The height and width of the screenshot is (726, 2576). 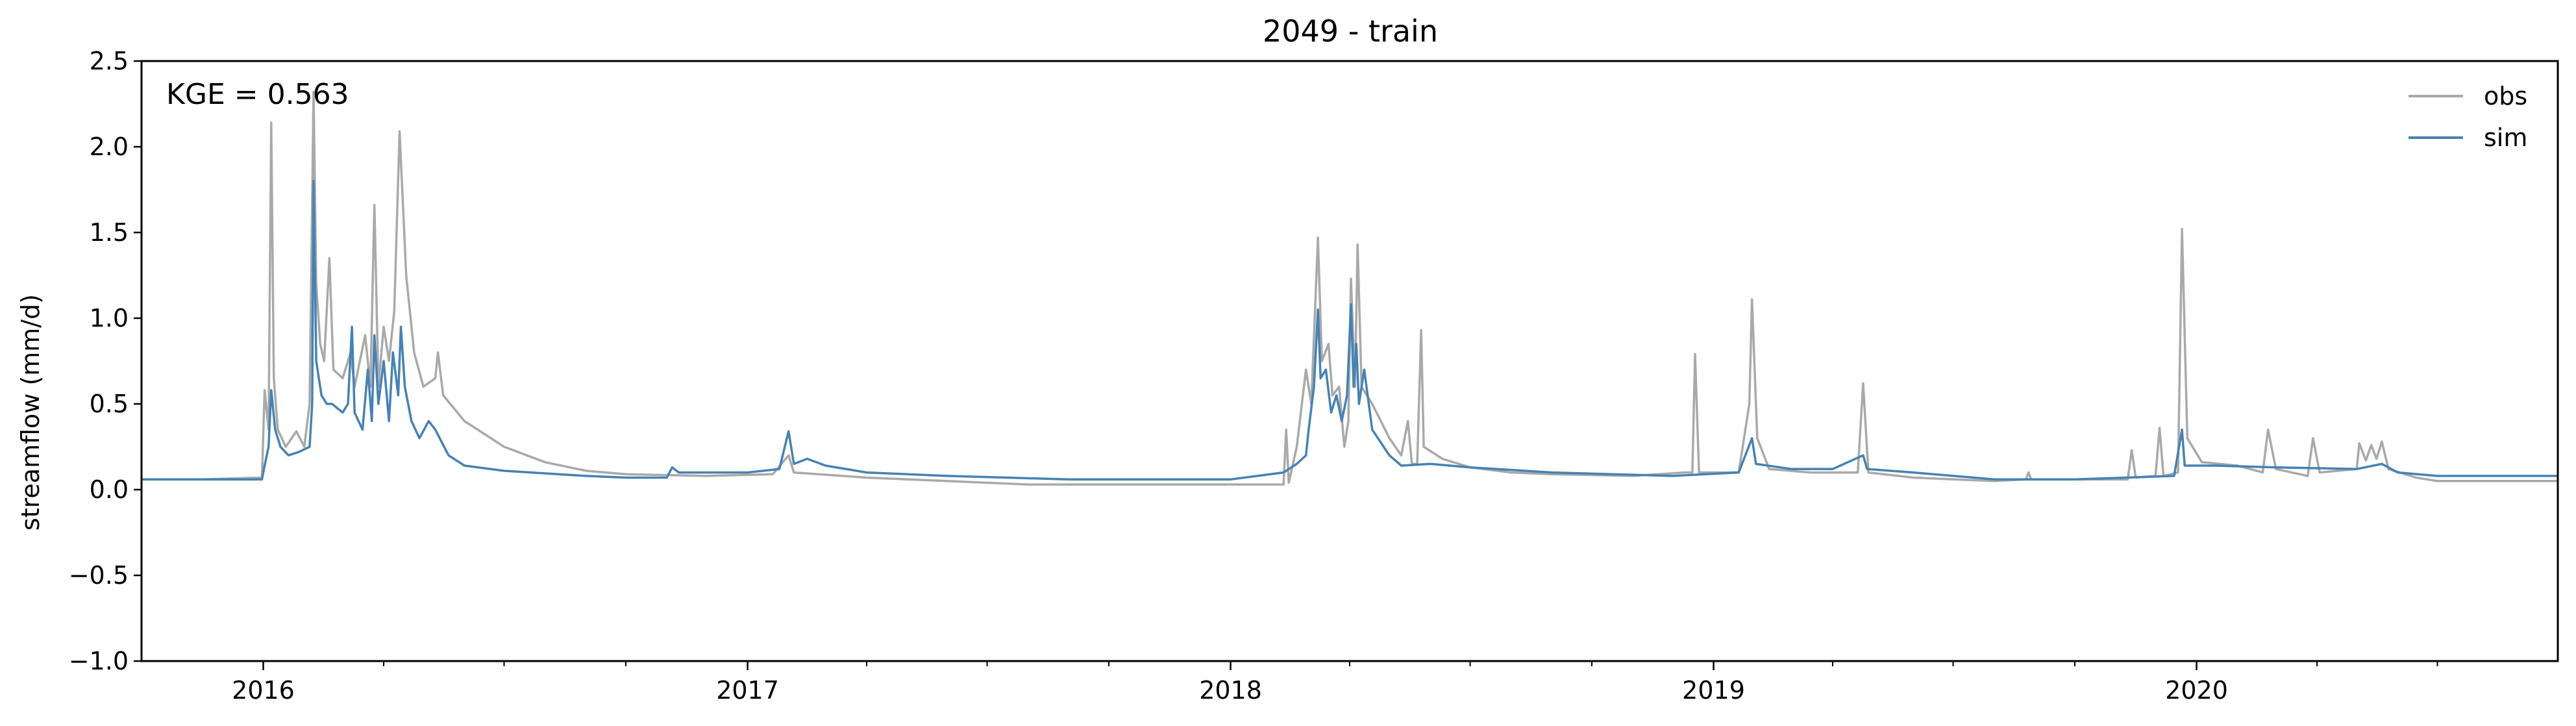 What do you see at coordinates (2505, 137) in the screenshot?
I see `legend-label-sim: sim` at bounding box center [2505, 137].